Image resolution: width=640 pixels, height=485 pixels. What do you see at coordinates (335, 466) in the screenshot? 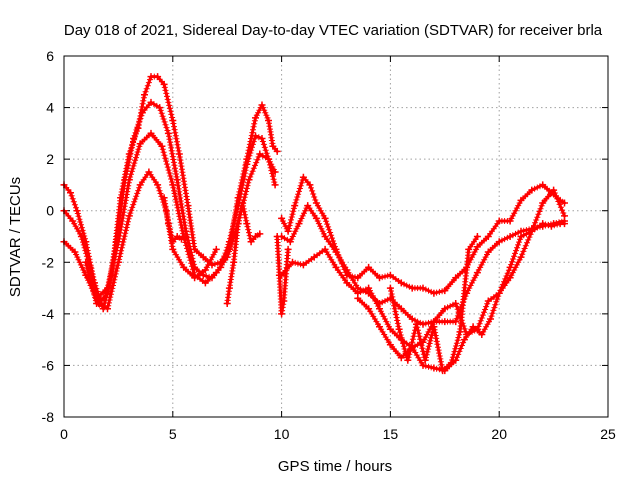
I see `x-axis-title: GPS time / hours` at bounding box center [335, 466].